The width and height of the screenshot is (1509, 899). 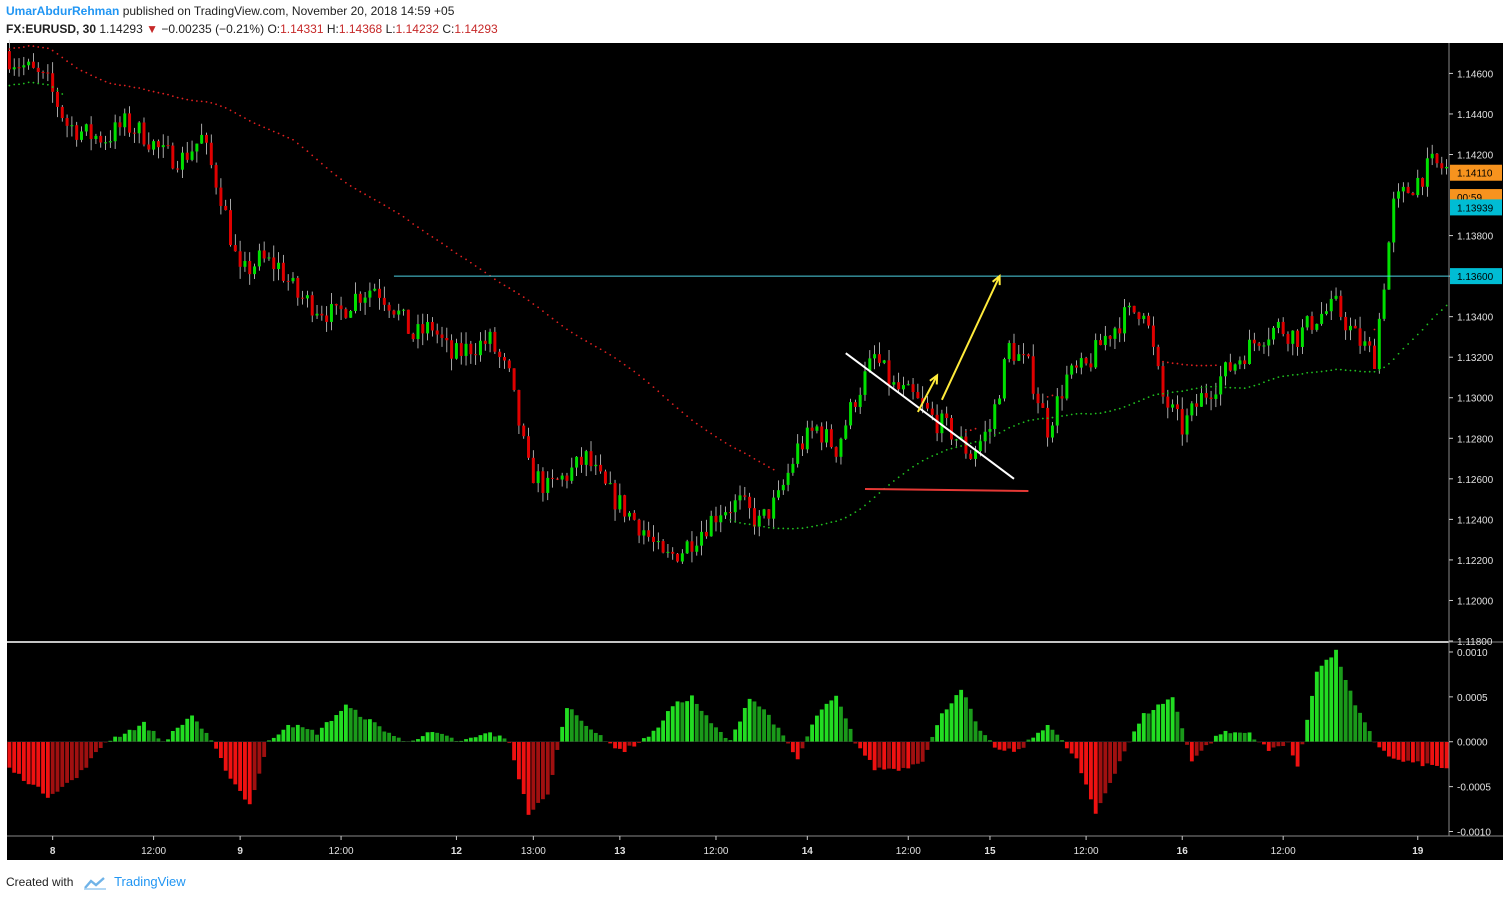 I want to click on tradingview-logo-icon, so click(x=94, y=883).